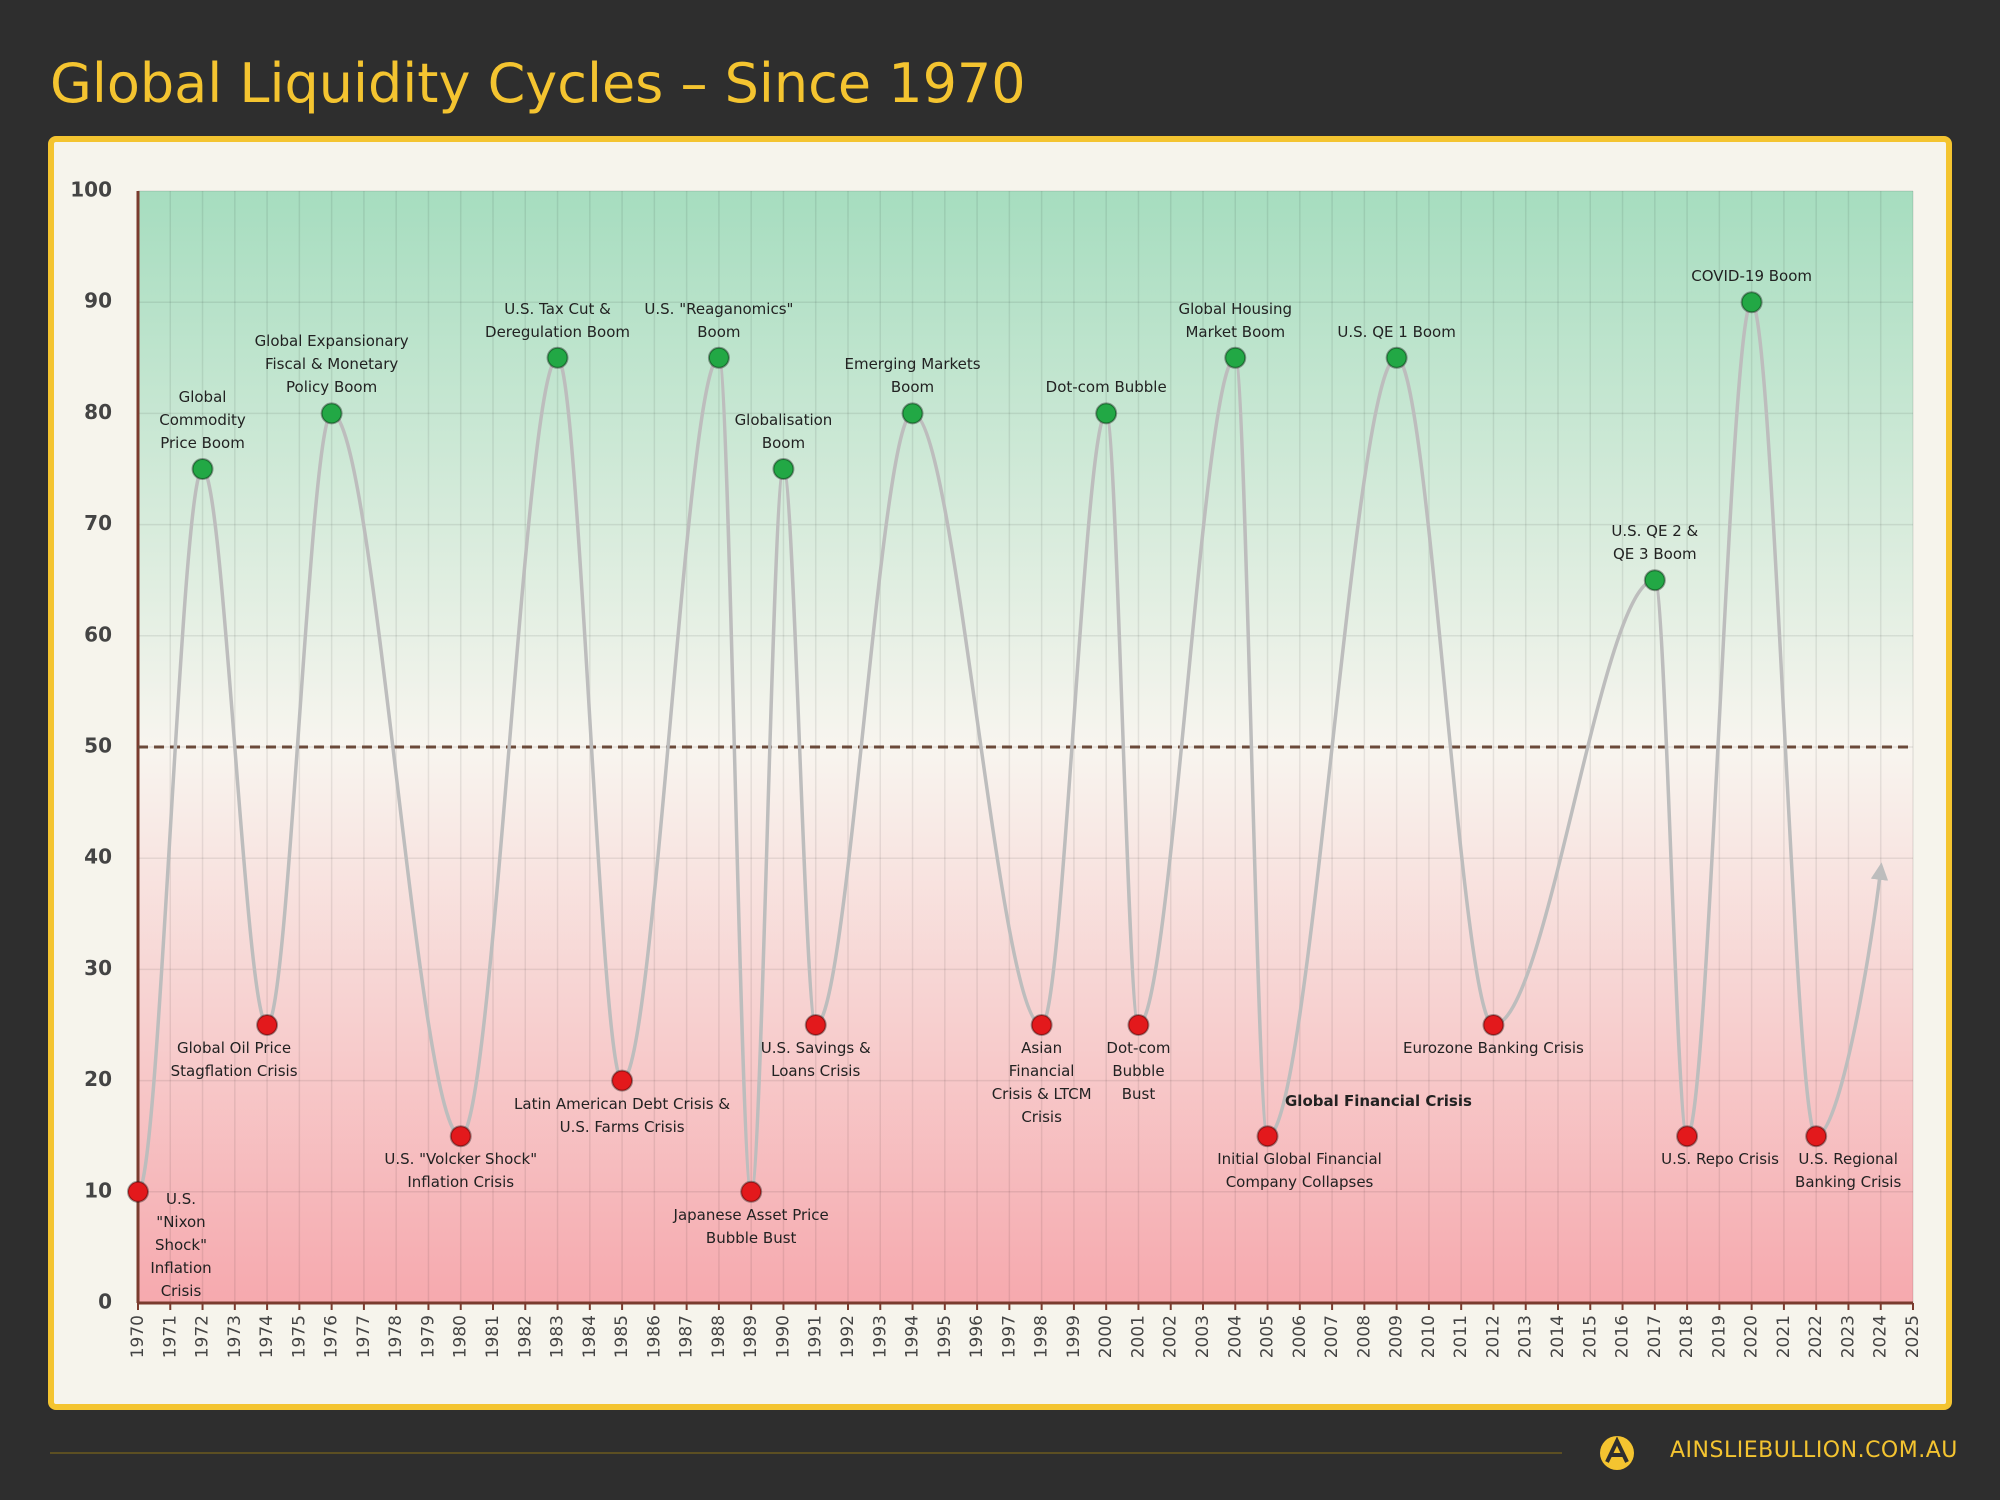 The height and width of the screenshot is (1500, 2000). What do you see at coordinates (1720, 1159) in the screenshot?
I see `annotation: U.S. Repo Crisis` at bounding box center [1720, 1159].